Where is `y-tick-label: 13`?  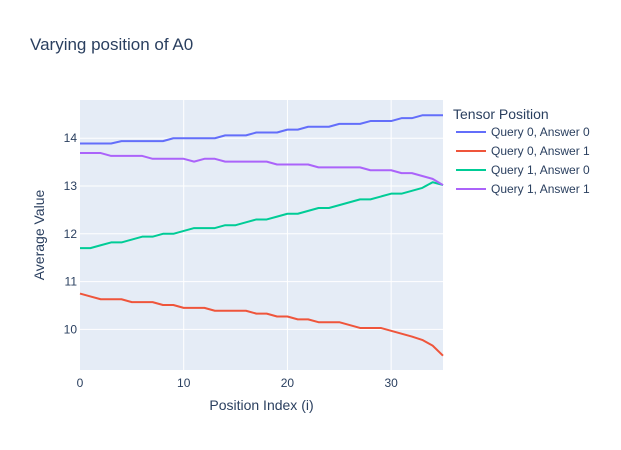
y-tick-label: 13 is located at coordinates (71, 186).